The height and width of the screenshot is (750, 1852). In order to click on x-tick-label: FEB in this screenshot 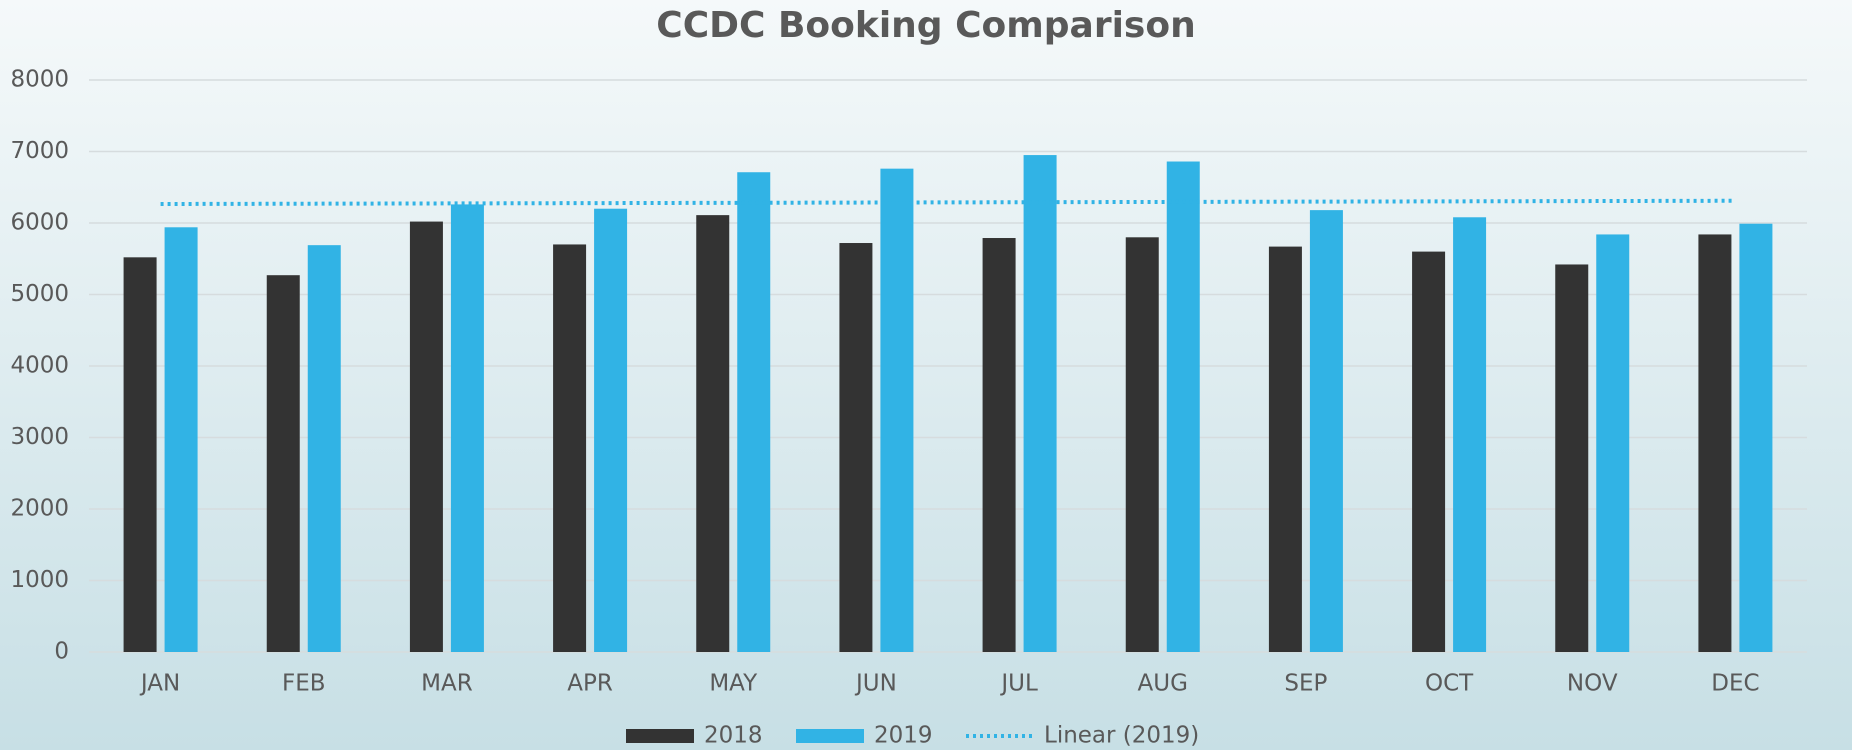, I will do `click(304, 684)`.